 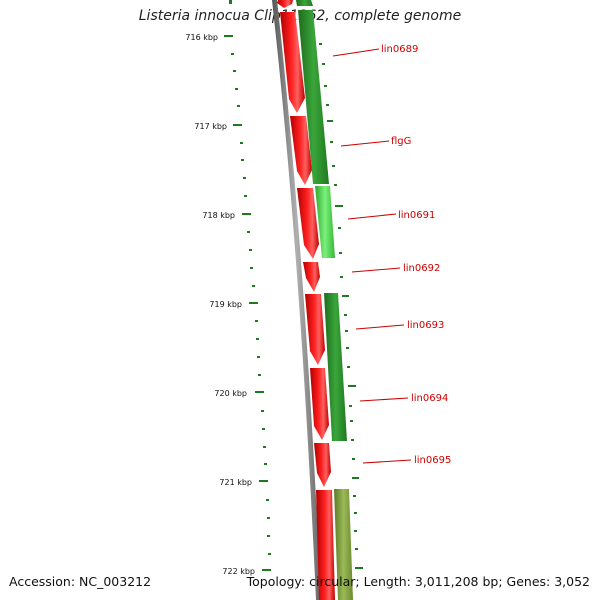 What do you see at coordinates (230, 393) in the screenshot?
I see `tick-label: 720 kbp` at bounding box center [230, 393].